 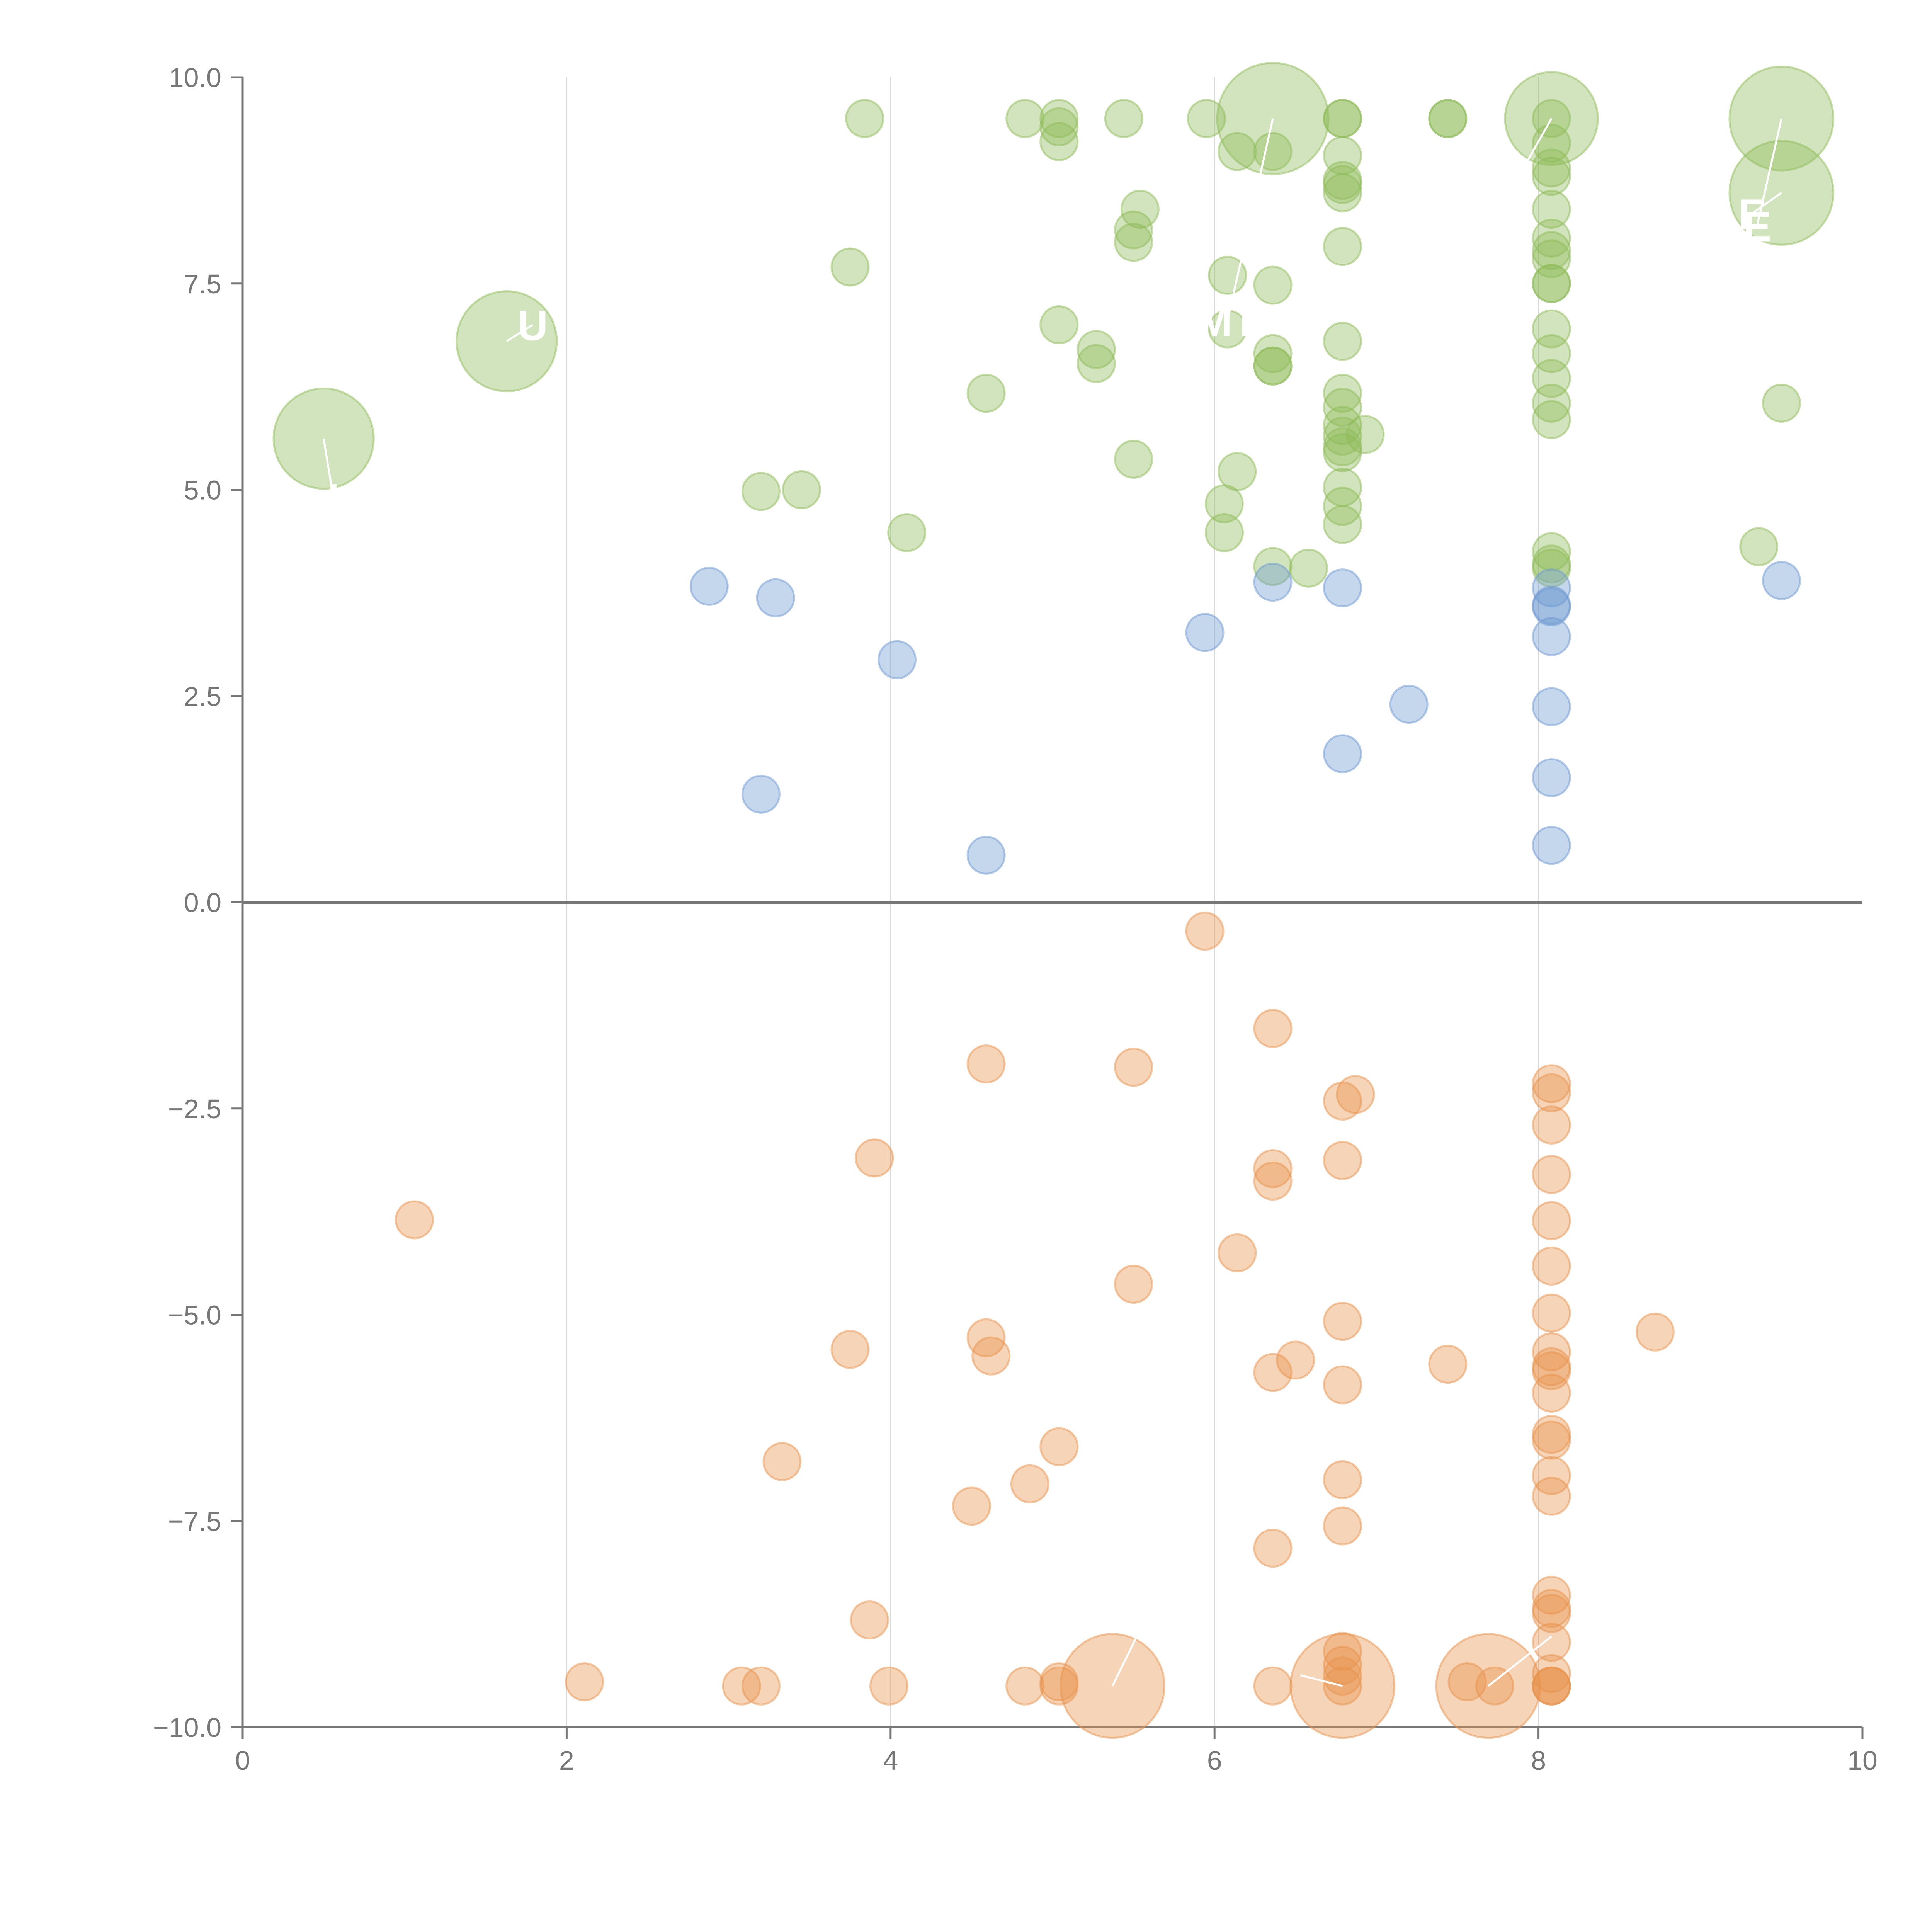 What do you see at coordinates (194, 1109) in the screenshot?
I see `y-tick-label: −2.5` at bounding box center [194, 1109].